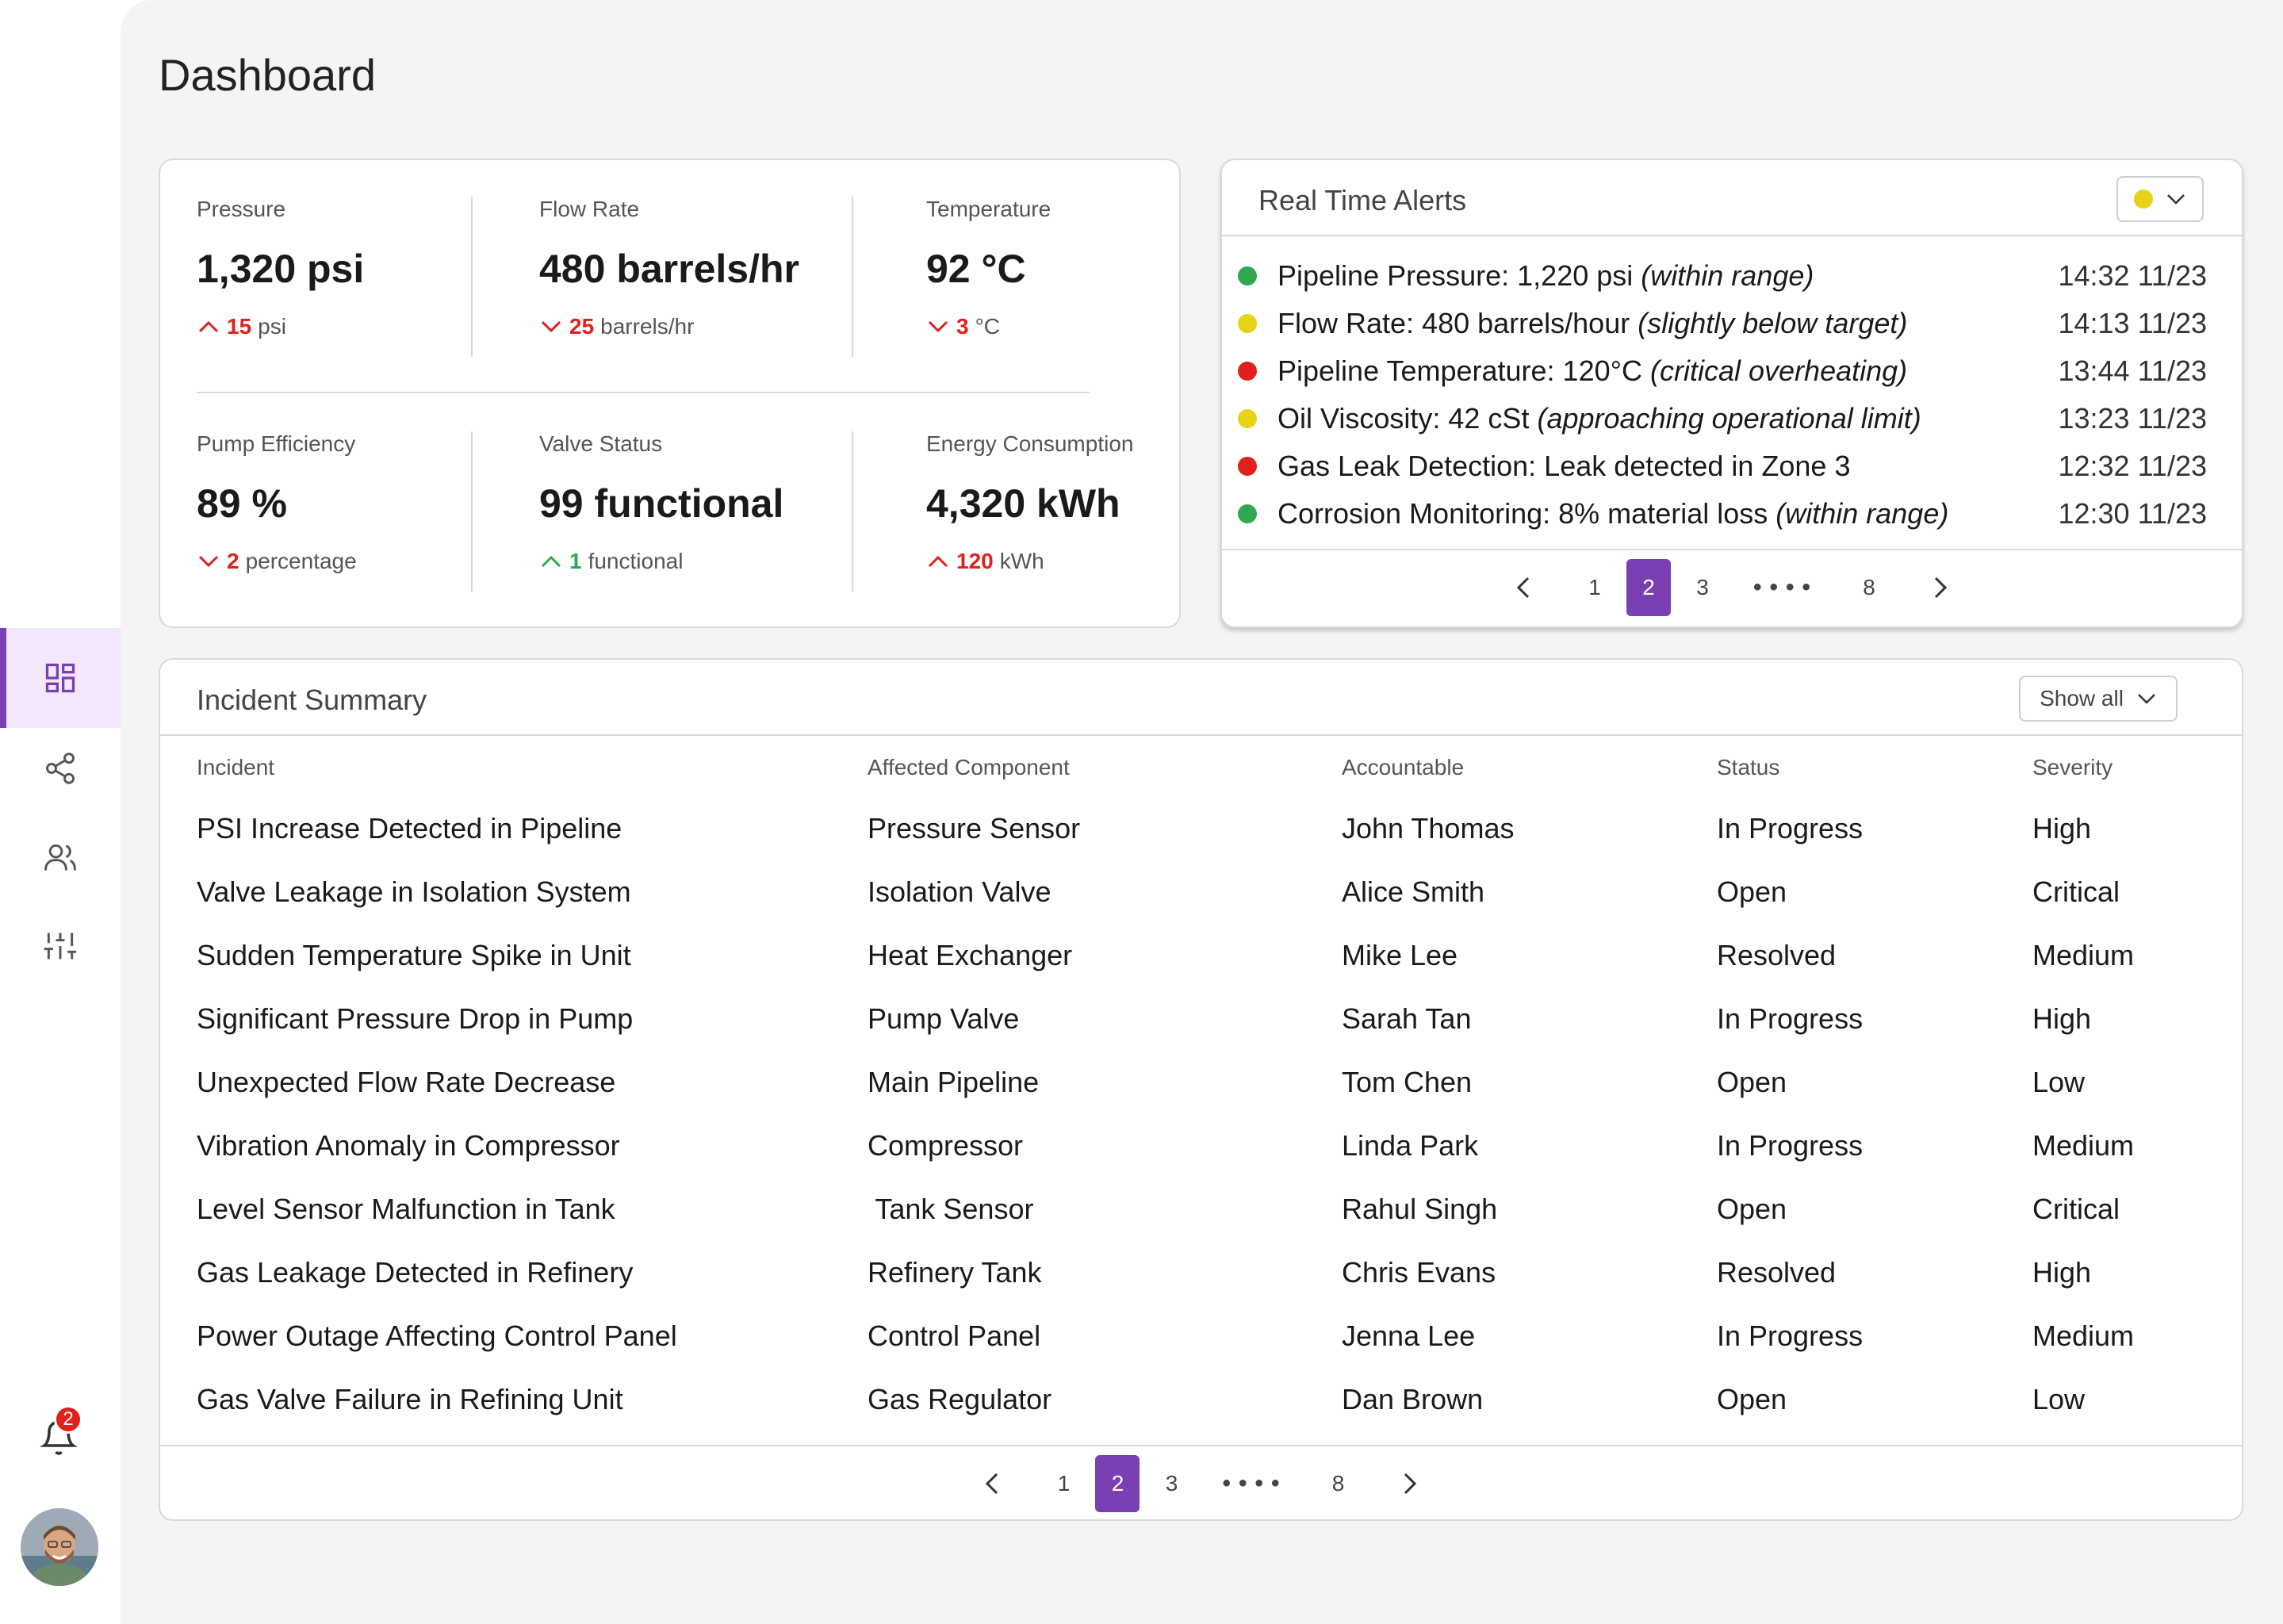  I want to click on kpi-label: Temperature, so click(988, 209).